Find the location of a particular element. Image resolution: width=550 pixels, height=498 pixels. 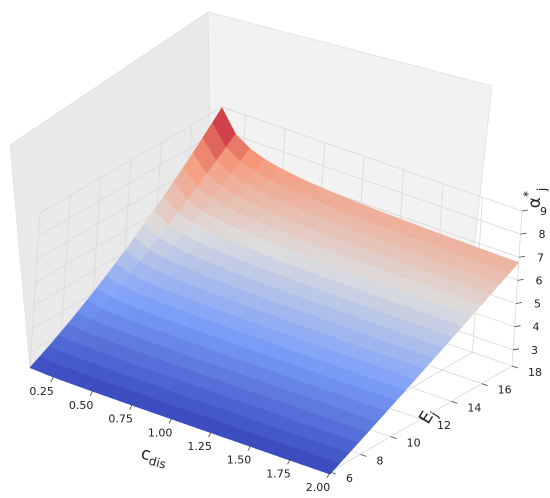

x-tick-label-7: 2.00 is located at coordinates (318, 487).